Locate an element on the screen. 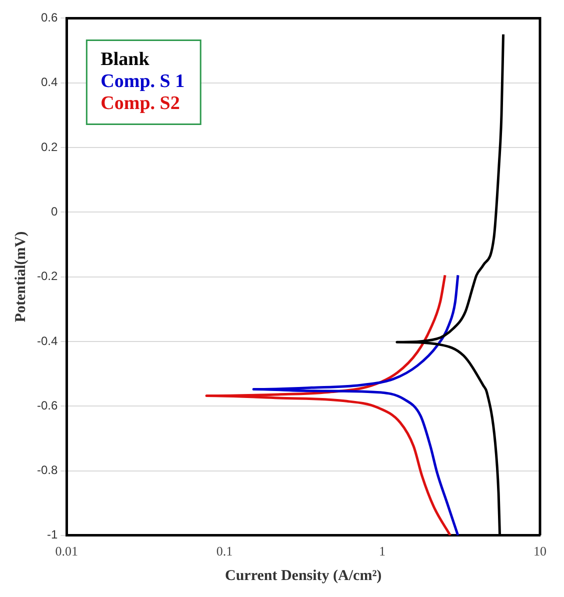  x-tick-label: 1 is located at coordinates (382, 551).